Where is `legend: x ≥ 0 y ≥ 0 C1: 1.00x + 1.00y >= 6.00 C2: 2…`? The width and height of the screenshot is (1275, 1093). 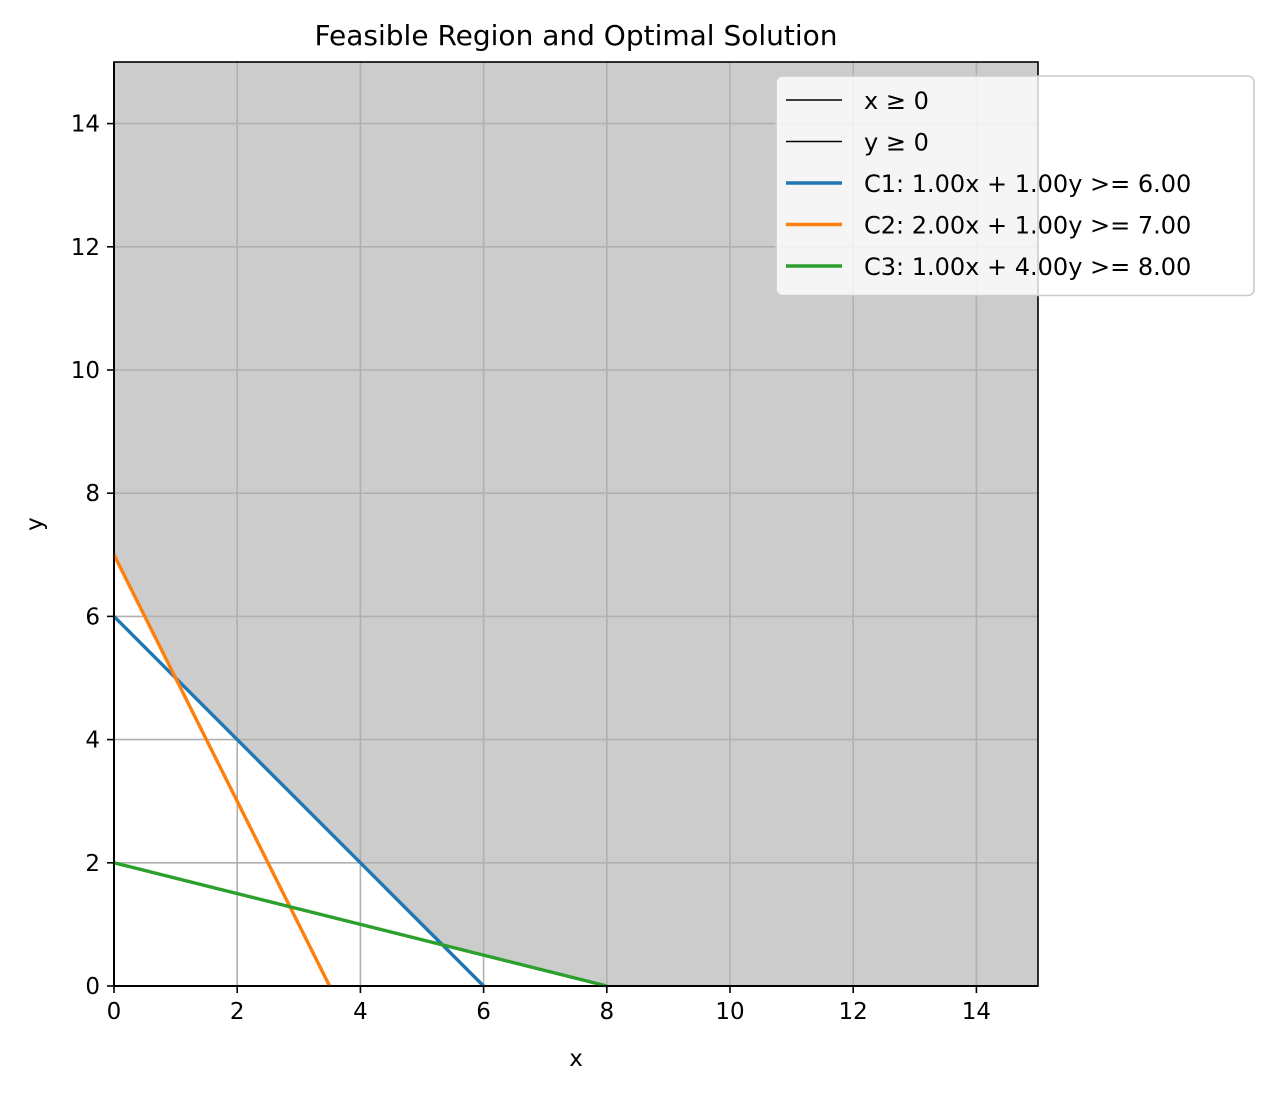 legend: x ≥ 0 y ≥ 0 C1: 1.00x + 1.00y >= 6.00 C2: 2… is located at coordinates (1015, 186).